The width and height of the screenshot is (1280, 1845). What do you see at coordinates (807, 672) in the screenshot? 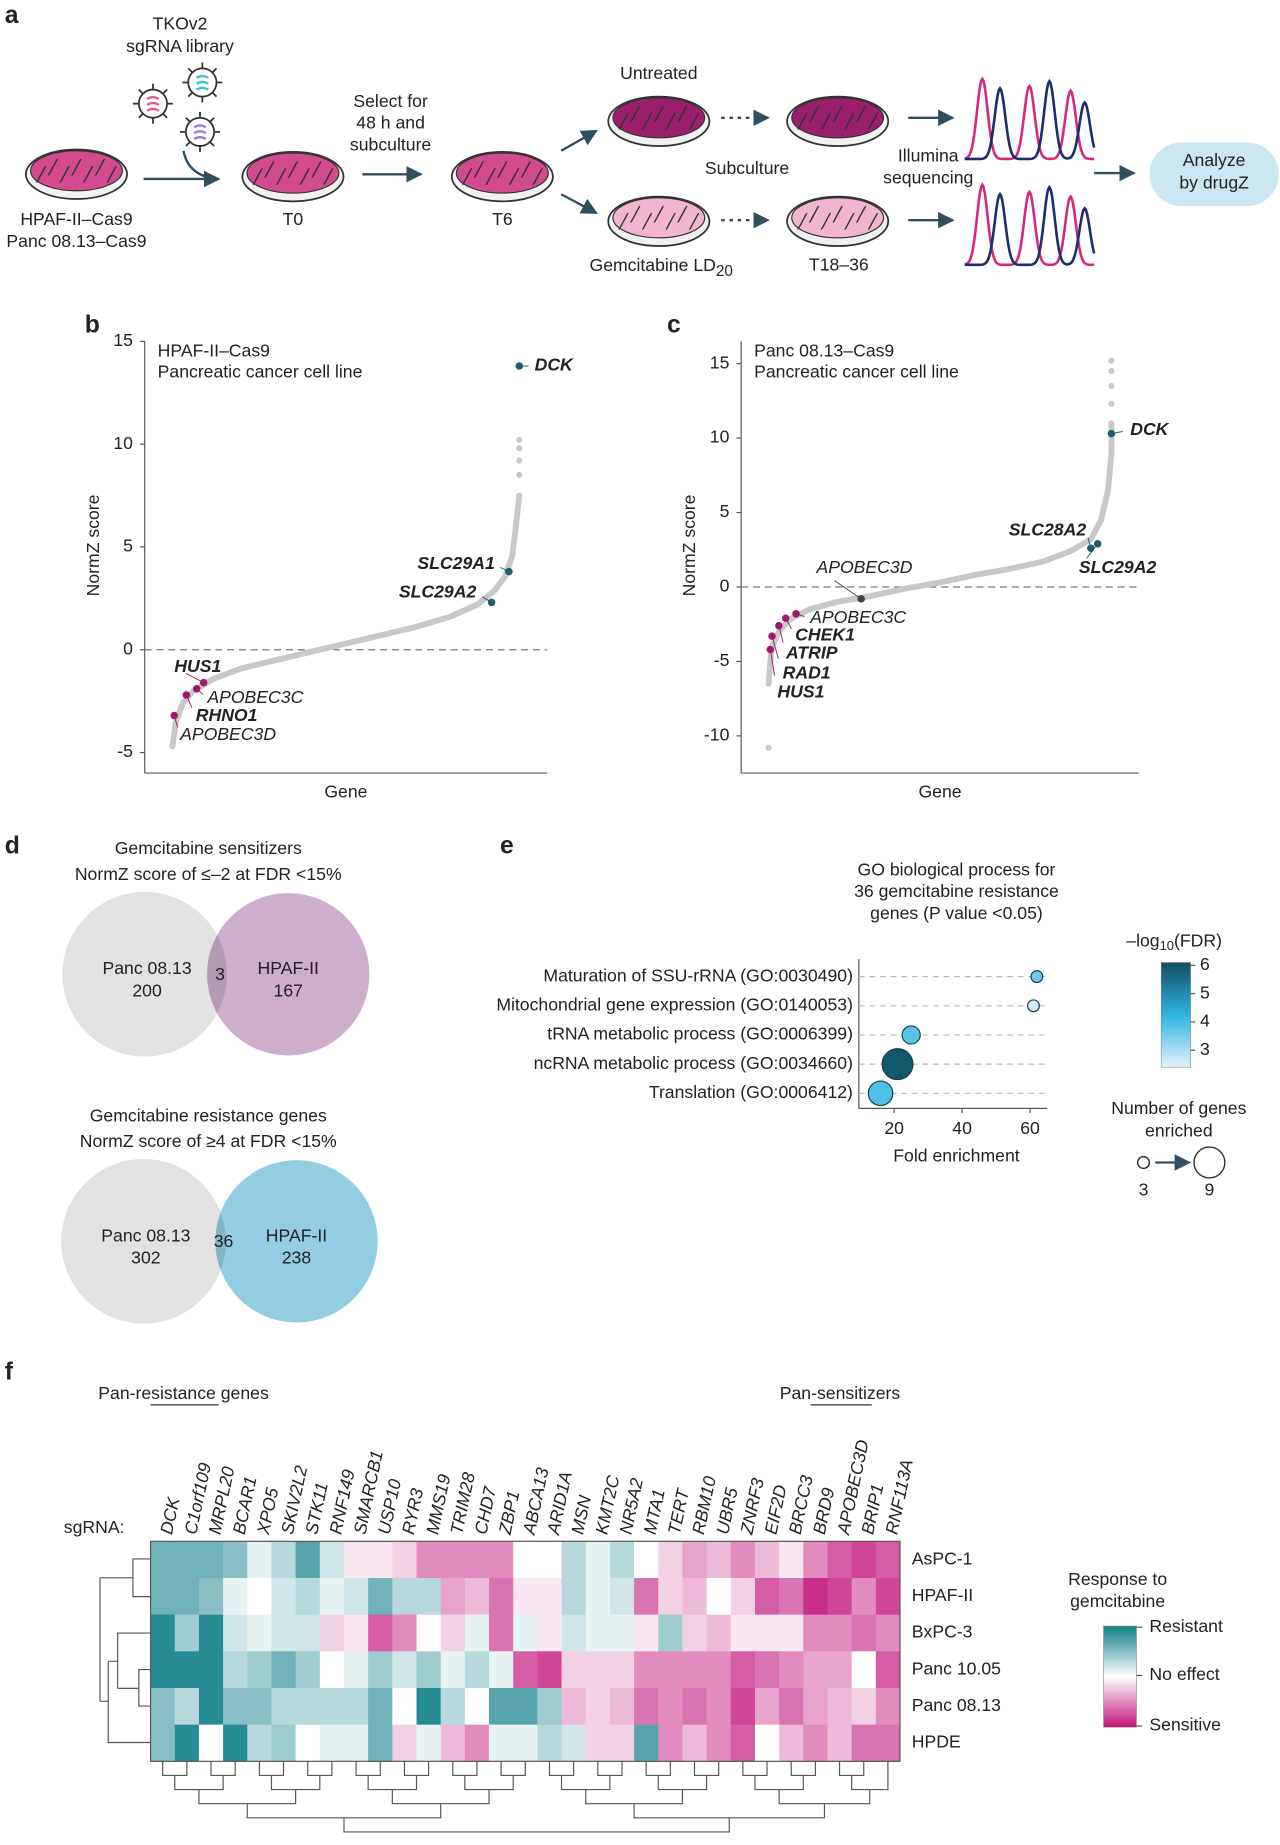
I see `gene-label: RAD1` at bounding box center [807, 672].